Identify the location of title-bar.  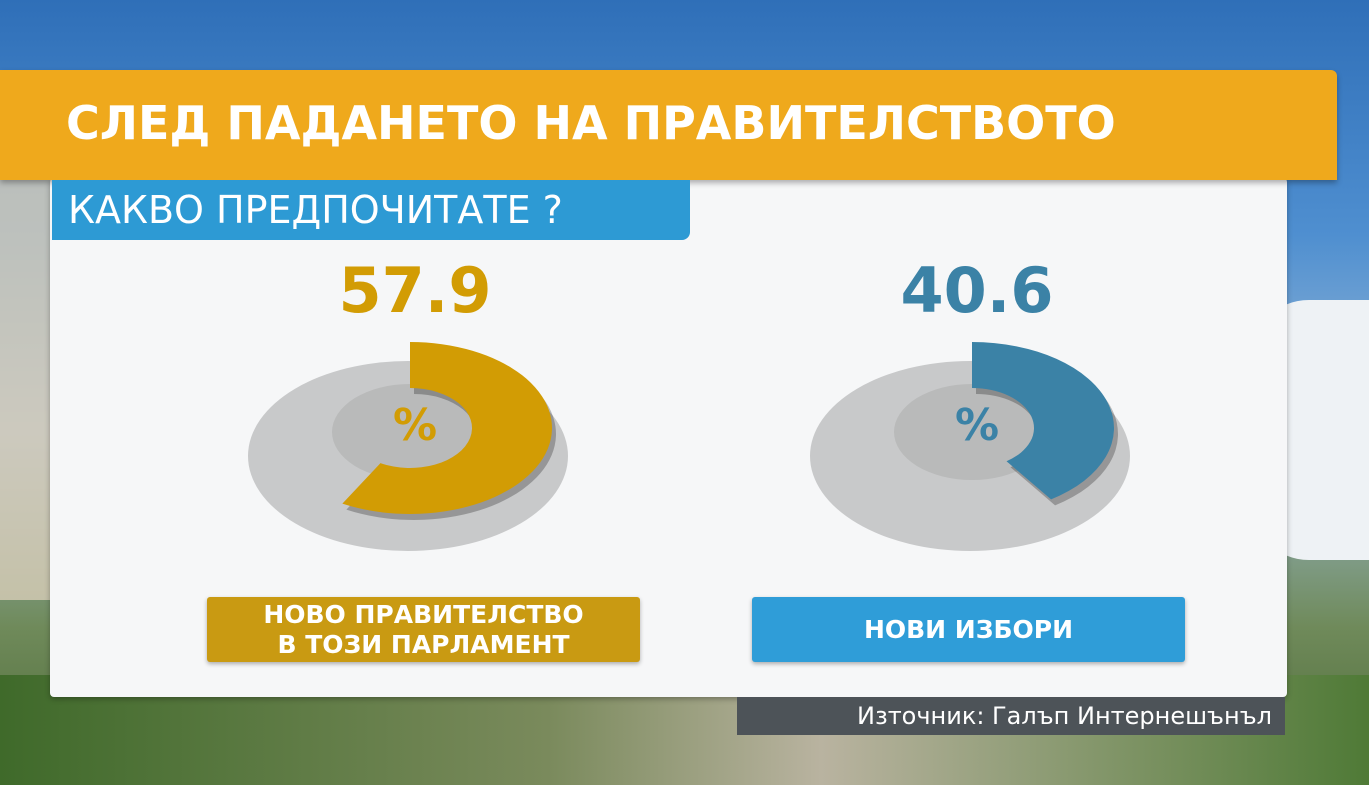
(668, 125).